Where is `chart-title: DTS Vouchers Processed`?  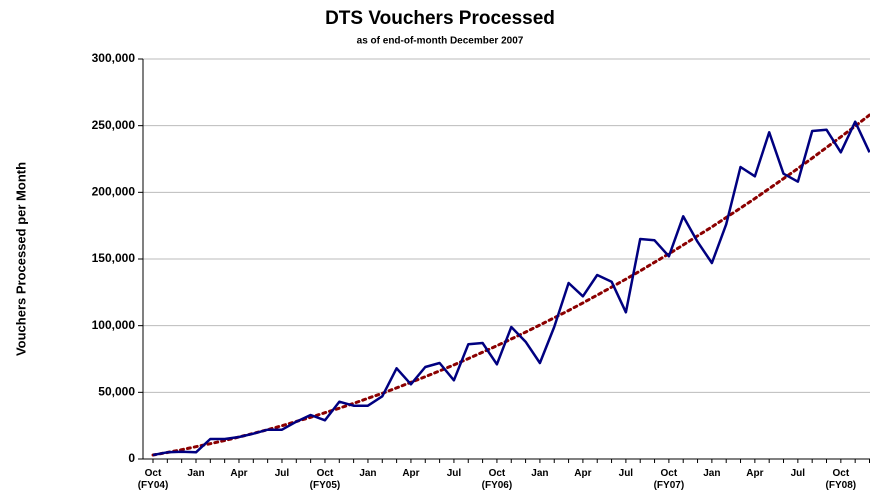
chart-title: DTS Vouchers Processed is located at coordinates (440, 18).